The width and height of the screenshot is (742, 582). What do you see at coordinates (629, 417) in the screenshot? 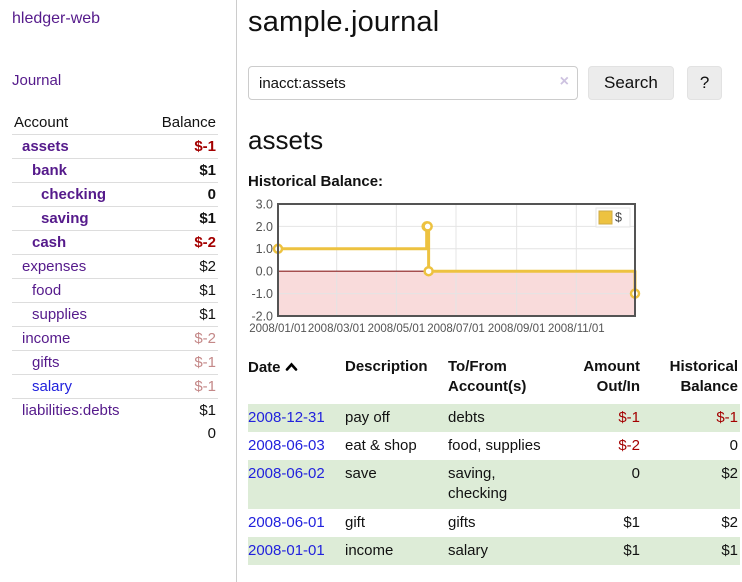
I see `transaction-amount: $-1` at bounding box center [629, 417].